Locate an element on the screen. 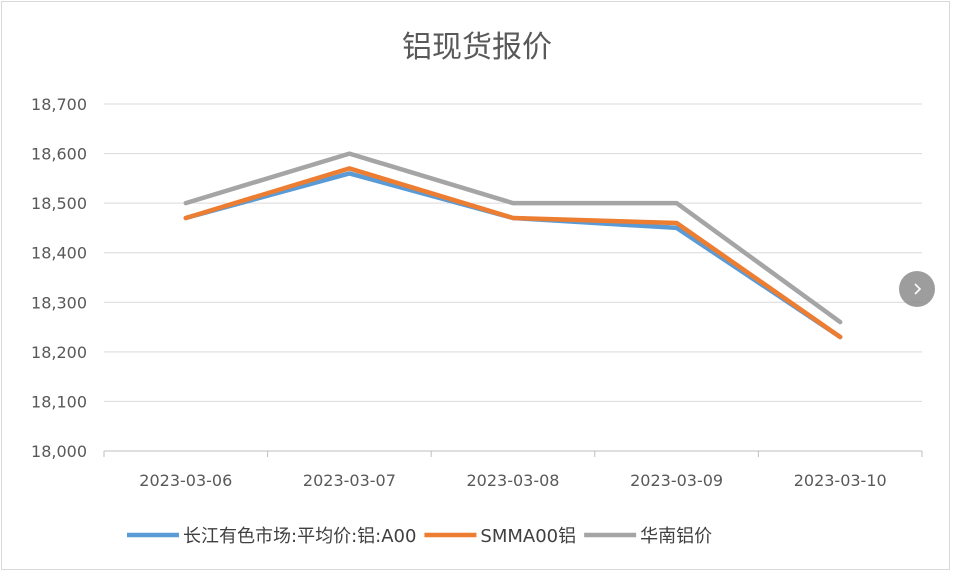  y-tick-label: 18,000 is located at coordinates (59, 451).